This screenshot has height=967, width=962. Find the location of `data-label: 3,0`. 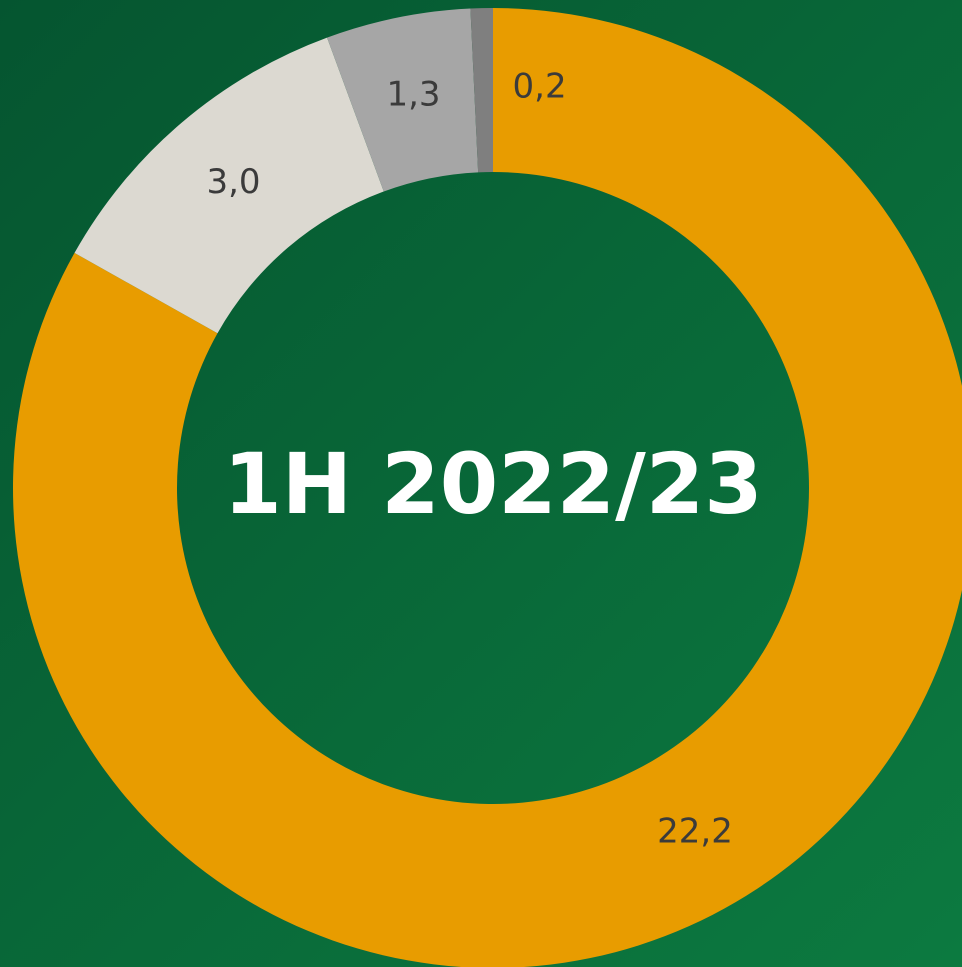

data-label: 3,0 is located at coordinates (233, 182).